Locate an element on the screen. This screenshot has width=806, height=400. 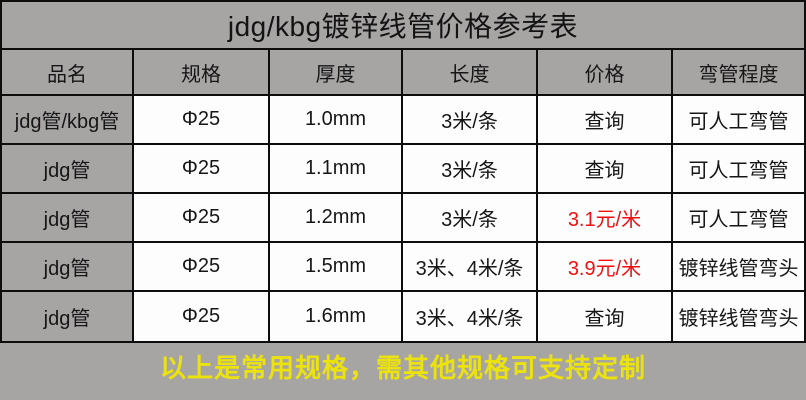
cell-thickness: 1.6mm is located at coordinates (336, 316).